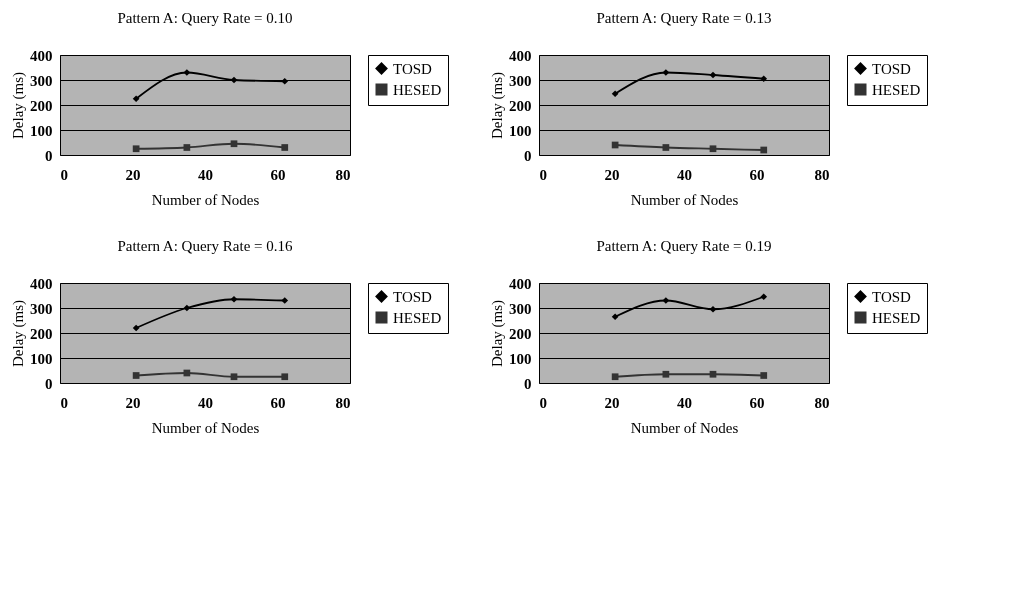  What do you see at coordinates (205, 18) in the screenshot?
I see `chart-title: Pattern A: Query Rate = 0.10` at bounding box center [205, 18].